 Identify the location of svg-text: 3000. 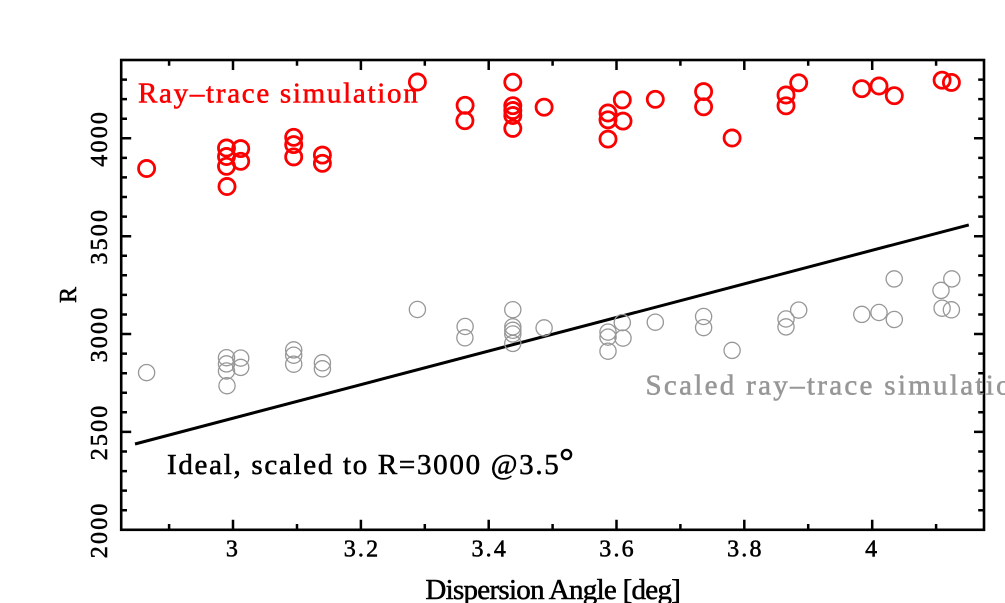
(100, 334).